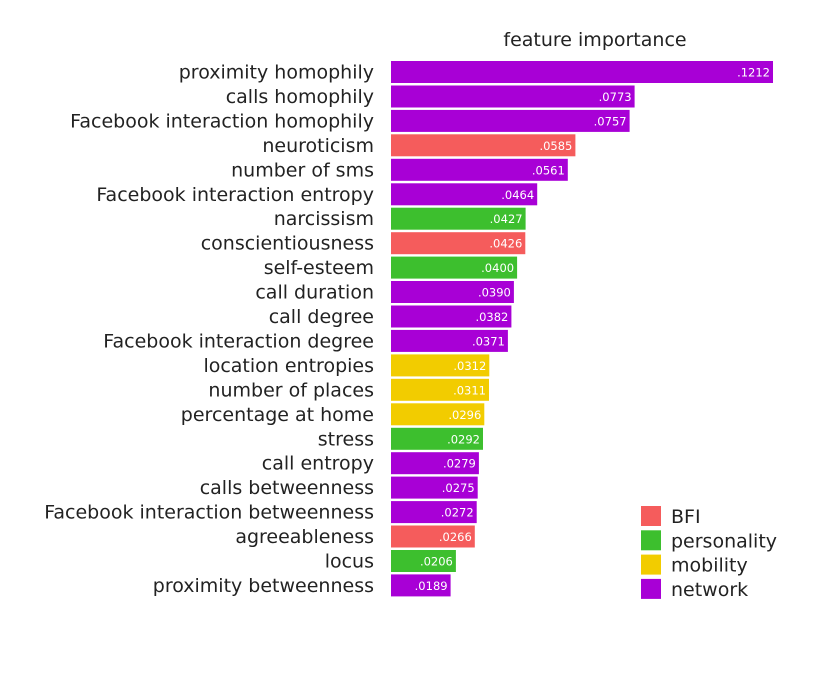 The image size is (831, 674). What do you see at coordinates (469, 390) in the screenshot?
I see `value-label: .0311` at bounding box center [469, 390].